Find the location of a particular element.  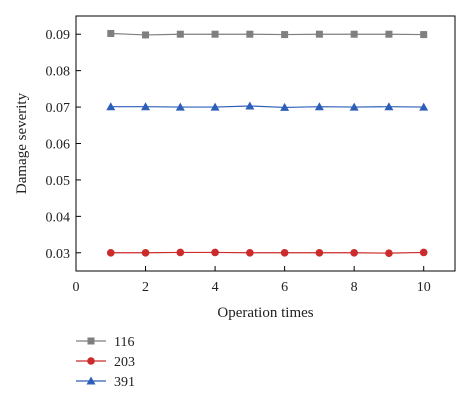

legend-item-116: 116 is located at coordinates (105, 342).